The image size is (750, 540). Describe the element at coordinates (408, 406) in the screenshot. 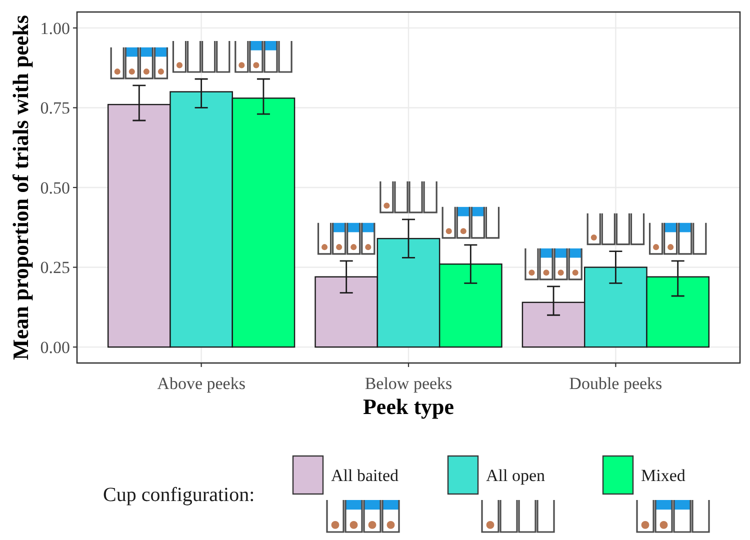

I see `x-axis-title: Peek type` at that location.